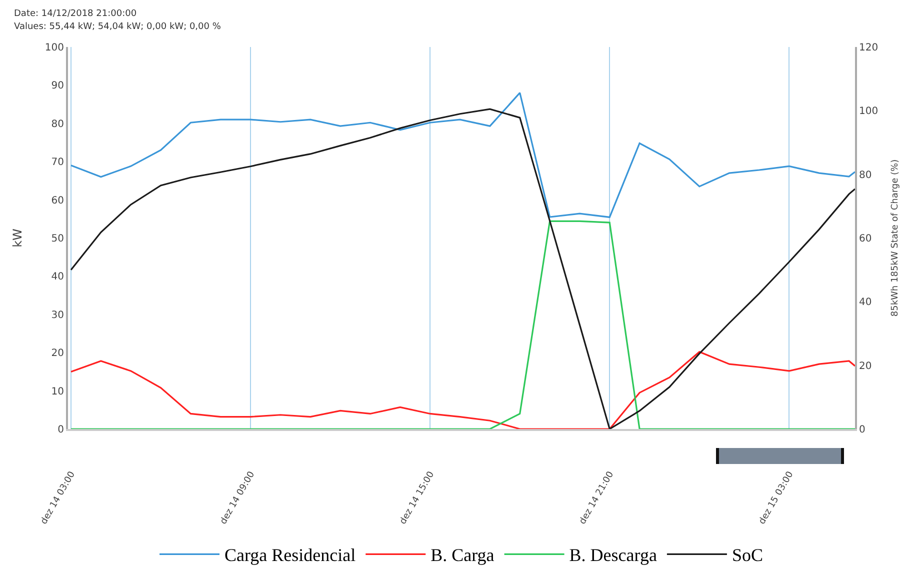  What do you see at coordinates (57, 124) in the screenshot?
I see `y-tick-label: 80` at bounding box center [57, 124].